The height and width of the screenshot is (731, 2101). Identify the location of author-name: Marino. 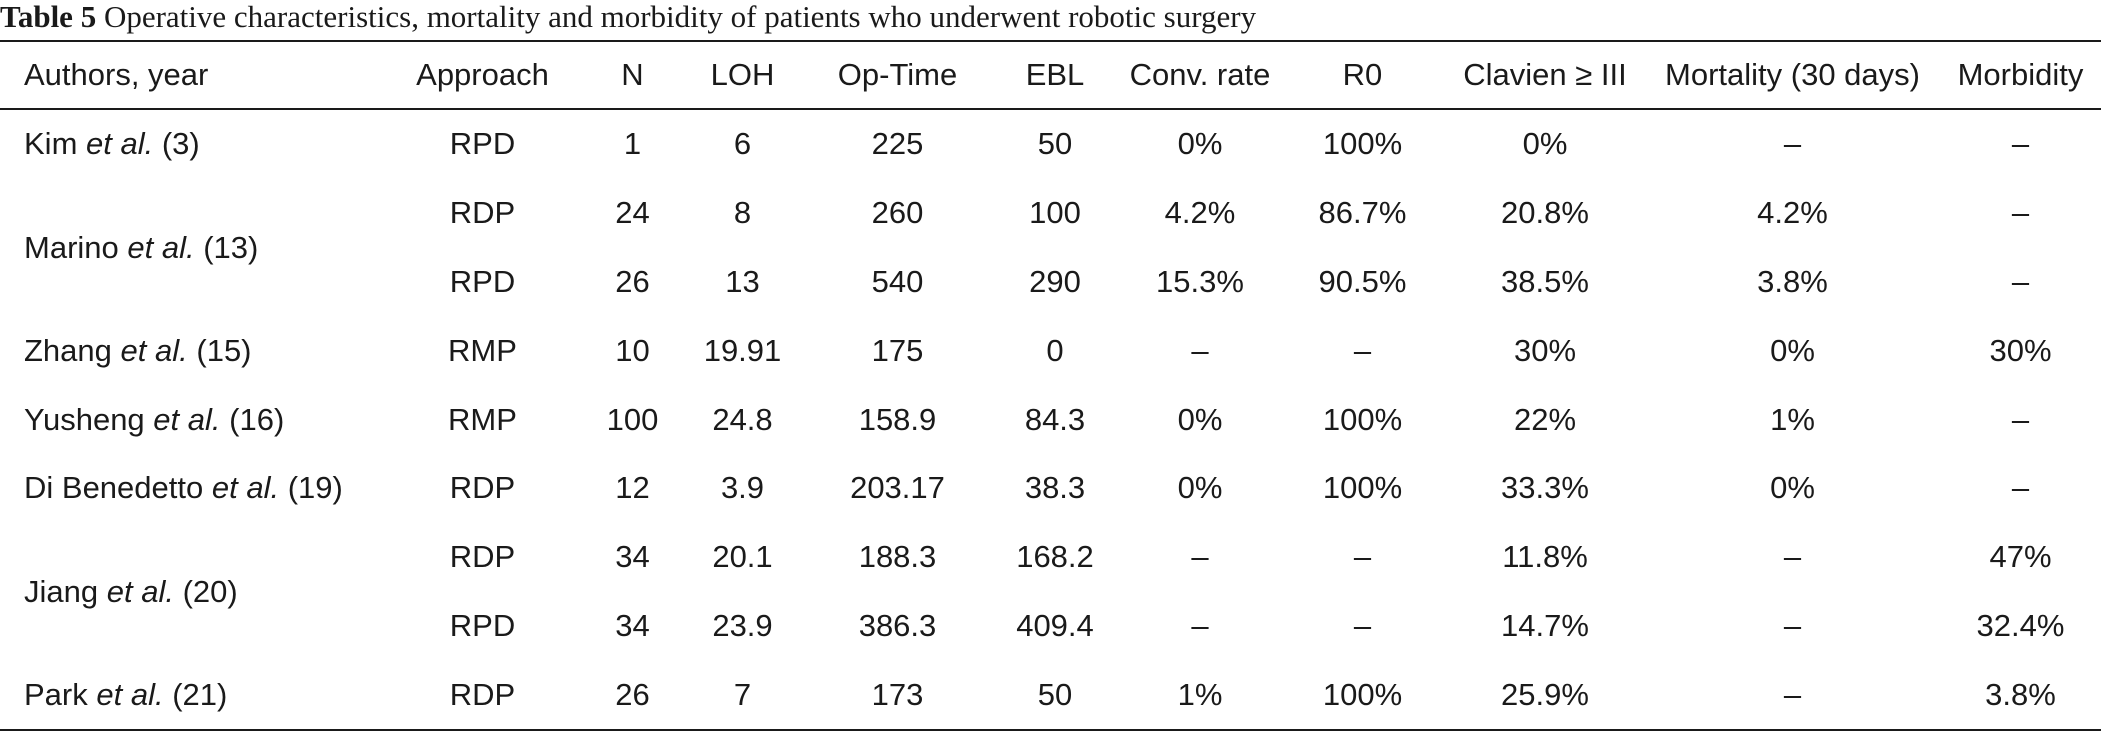
(71, 247).